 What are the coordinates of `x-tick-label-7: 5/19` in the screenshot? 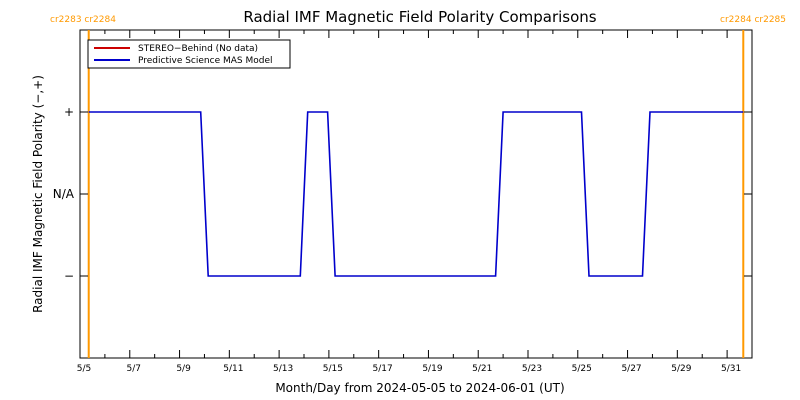 It's located at (432, 369).